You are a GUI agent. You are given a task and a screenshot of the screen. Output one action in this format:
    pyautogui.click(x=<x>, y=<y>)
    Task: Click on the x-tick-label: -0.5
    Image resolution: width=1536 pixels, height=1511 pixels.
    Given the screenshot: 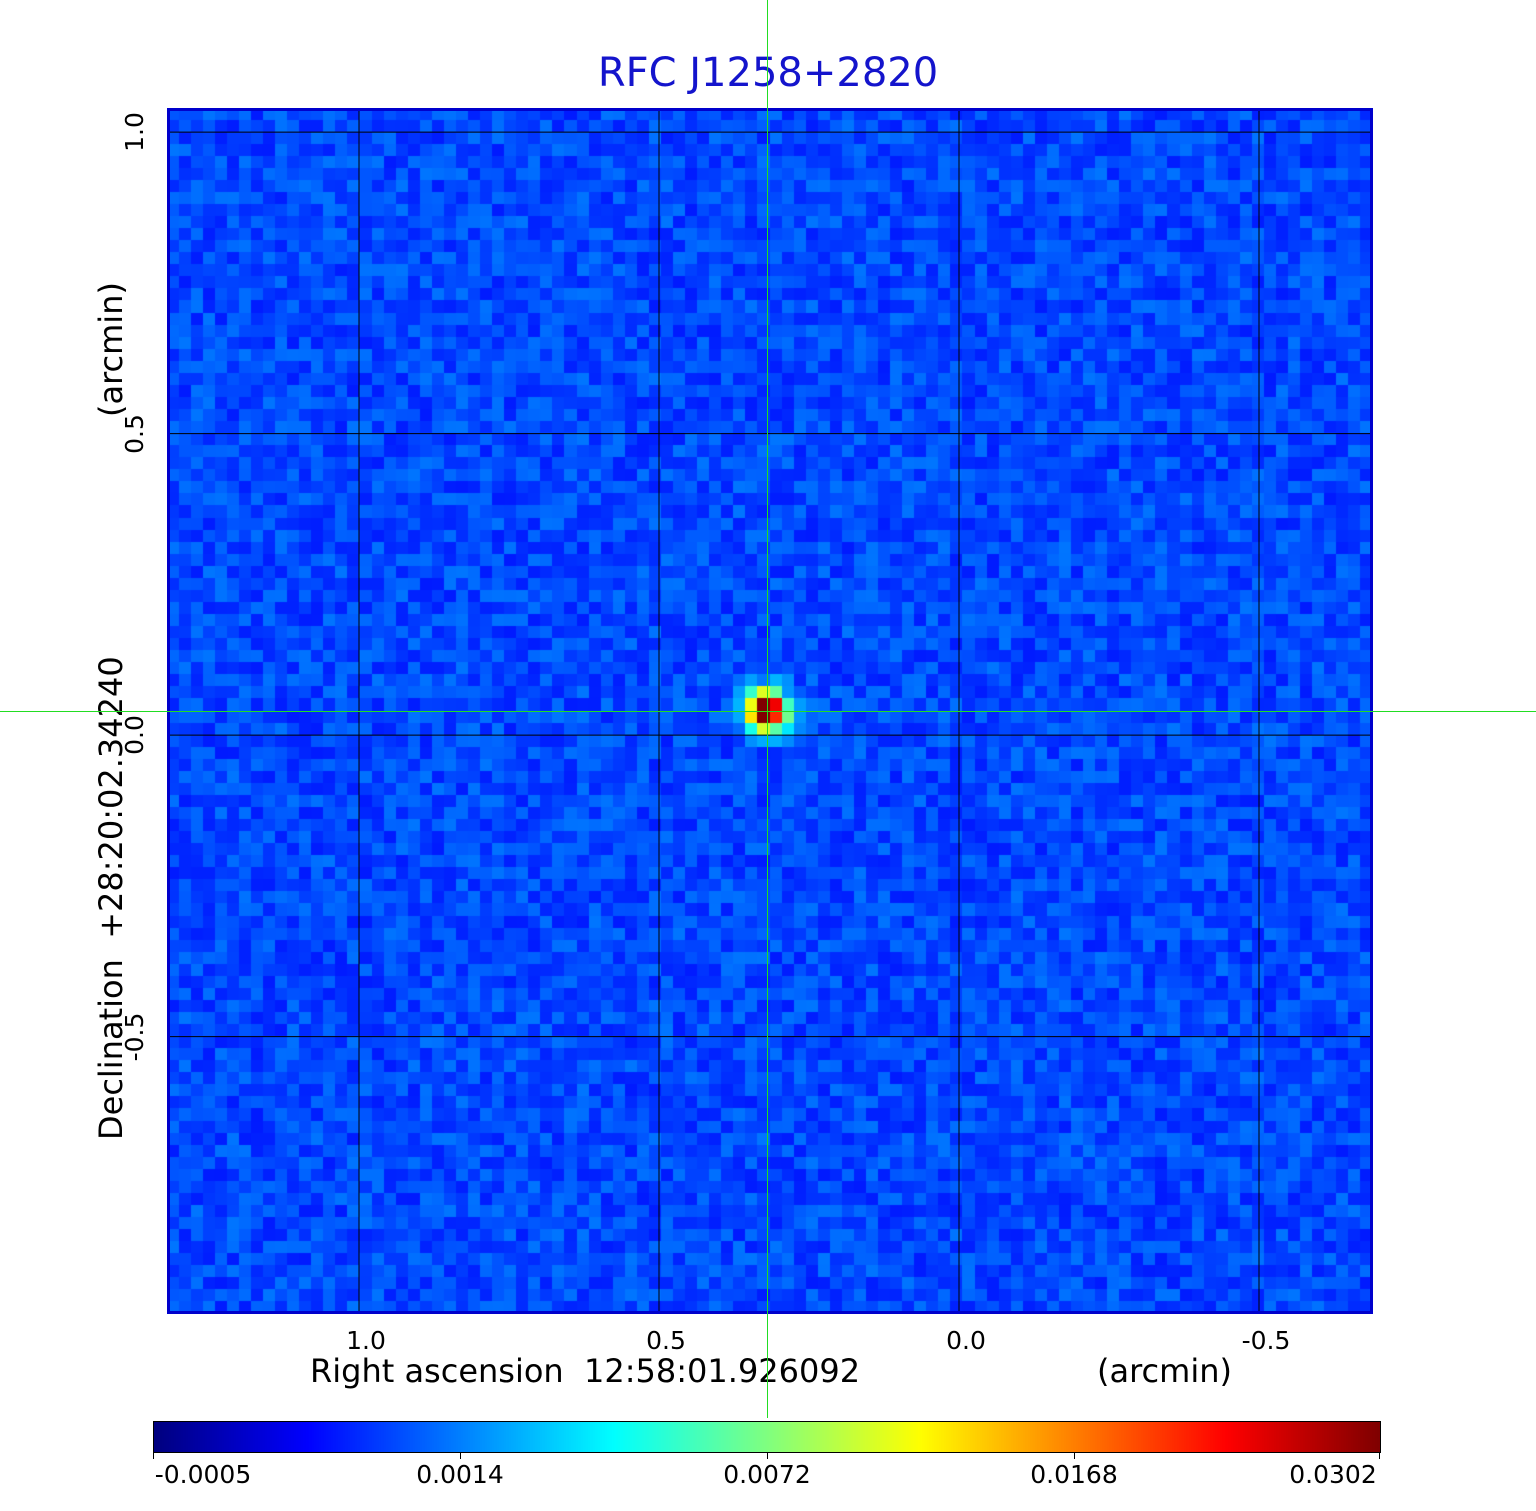 What is the action you would take?
    pyautogui.click(x=1266, y=1340)
    